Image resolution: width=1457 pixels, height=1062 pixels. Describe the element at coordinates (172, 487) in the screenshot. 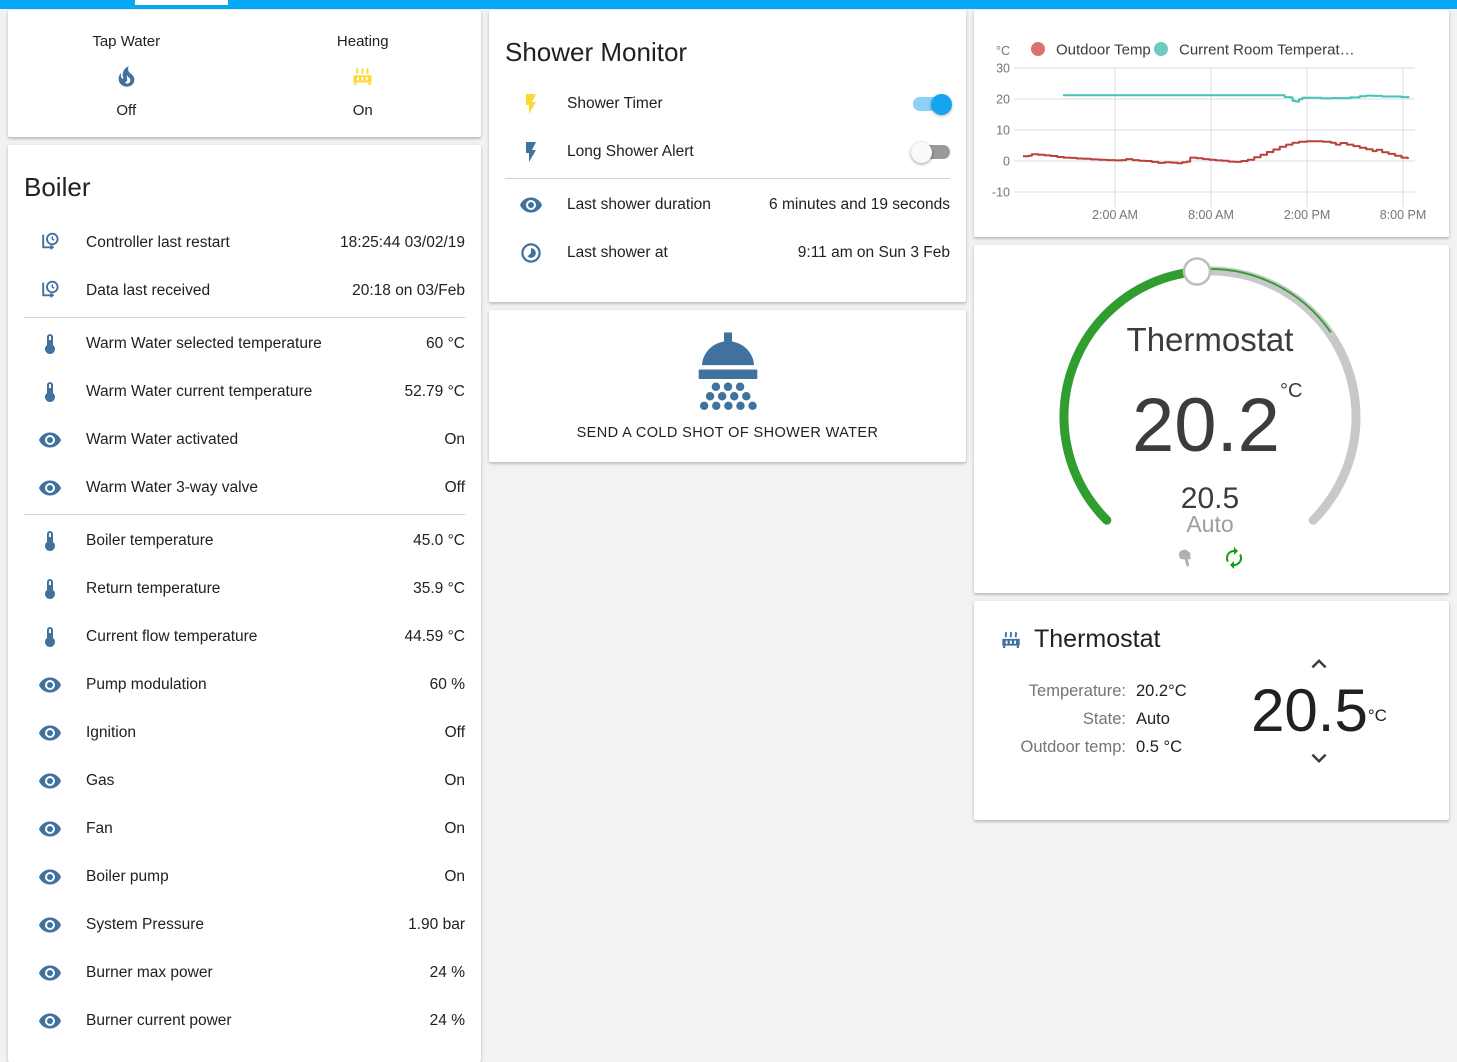

I see `row-label: Warm Water 3-way valve` at that location.